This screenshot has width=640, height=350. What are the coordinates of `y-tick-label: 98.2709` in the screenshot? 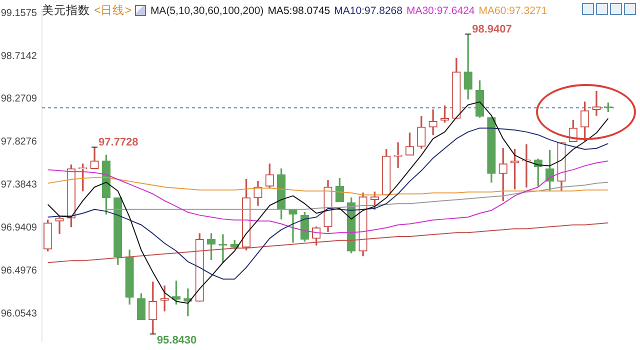 It's located at (19, 99).